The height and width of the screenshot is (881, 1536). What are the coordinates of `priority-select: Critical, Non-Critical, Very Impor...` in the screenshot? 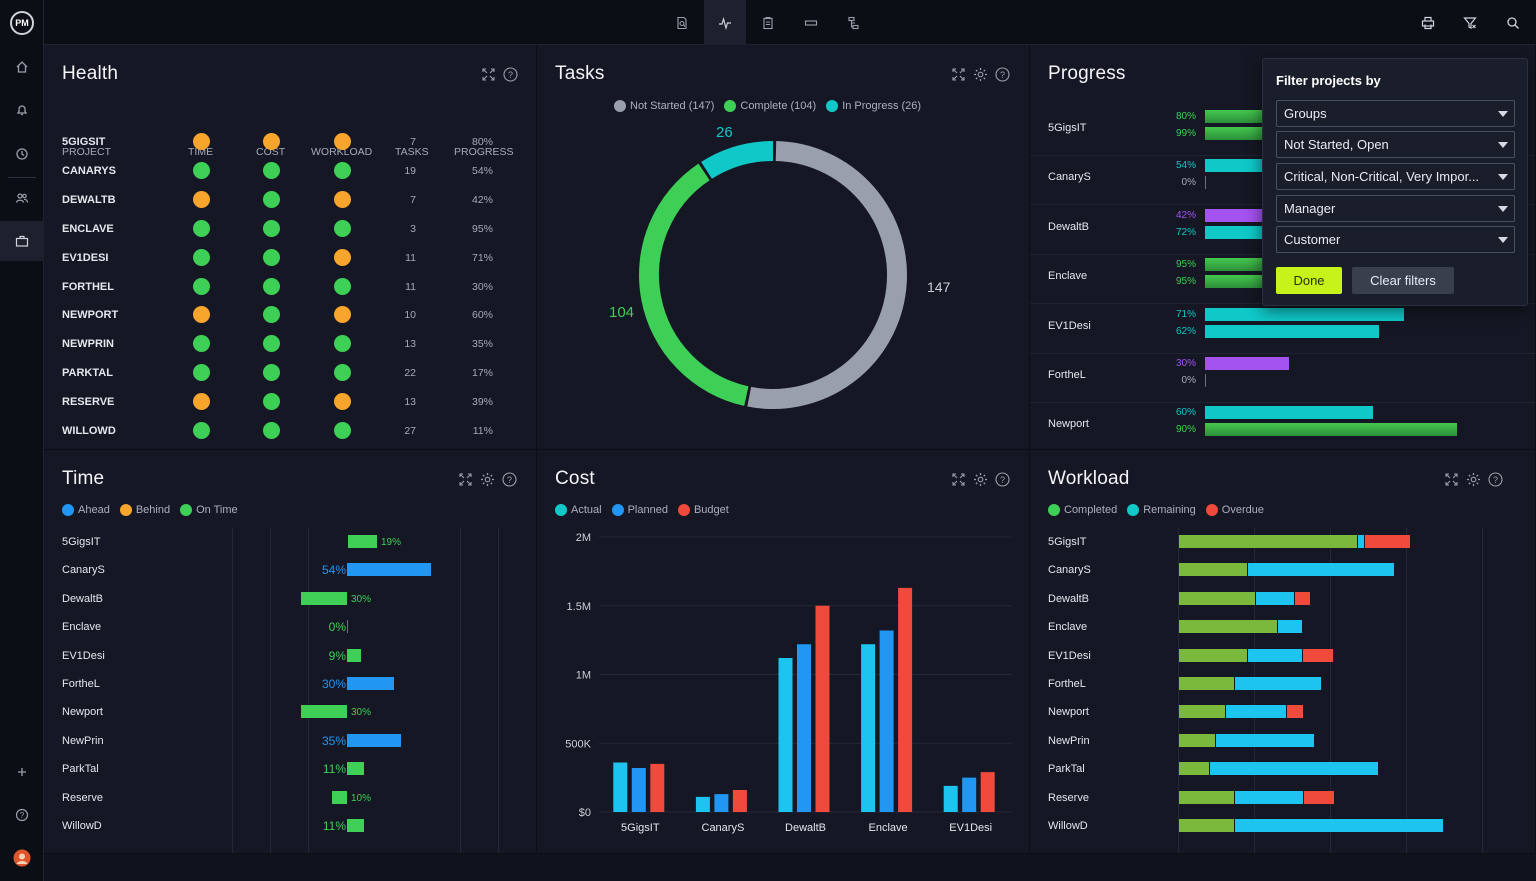 It's located at (1395, 176).